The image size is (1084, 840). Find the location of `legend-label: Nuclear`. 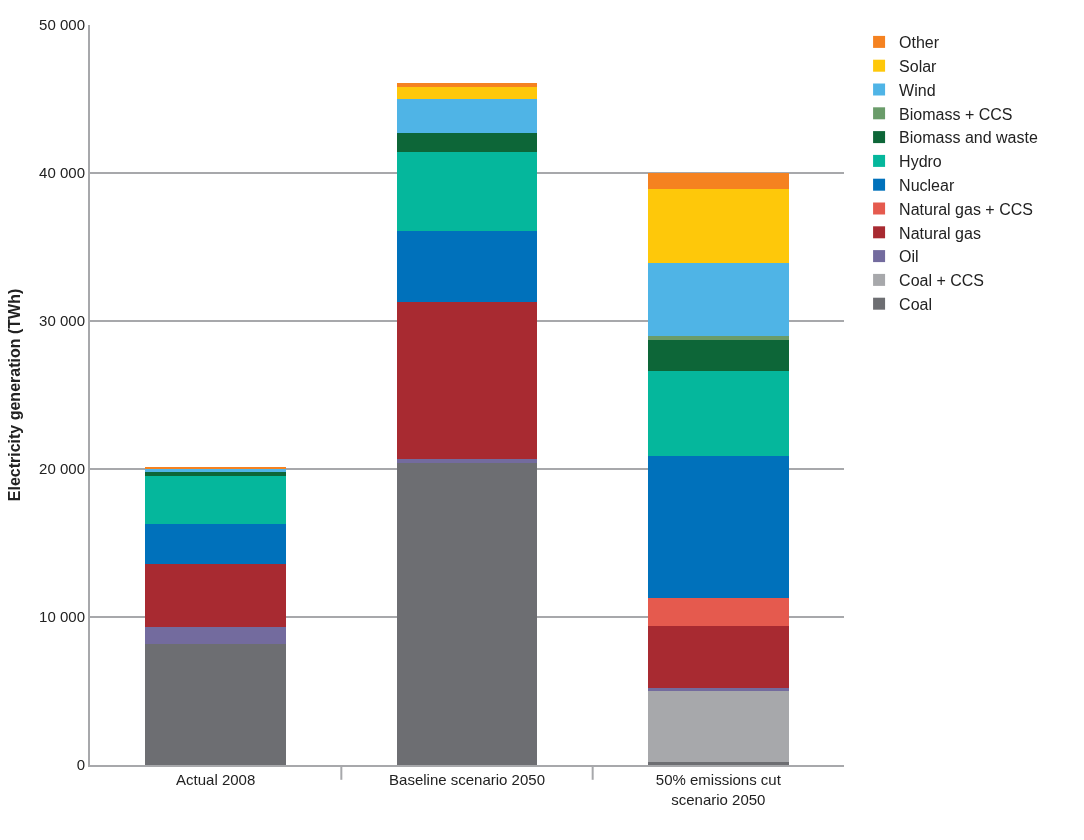

legend-label: Nuclear is located at coordinates (927, 185).